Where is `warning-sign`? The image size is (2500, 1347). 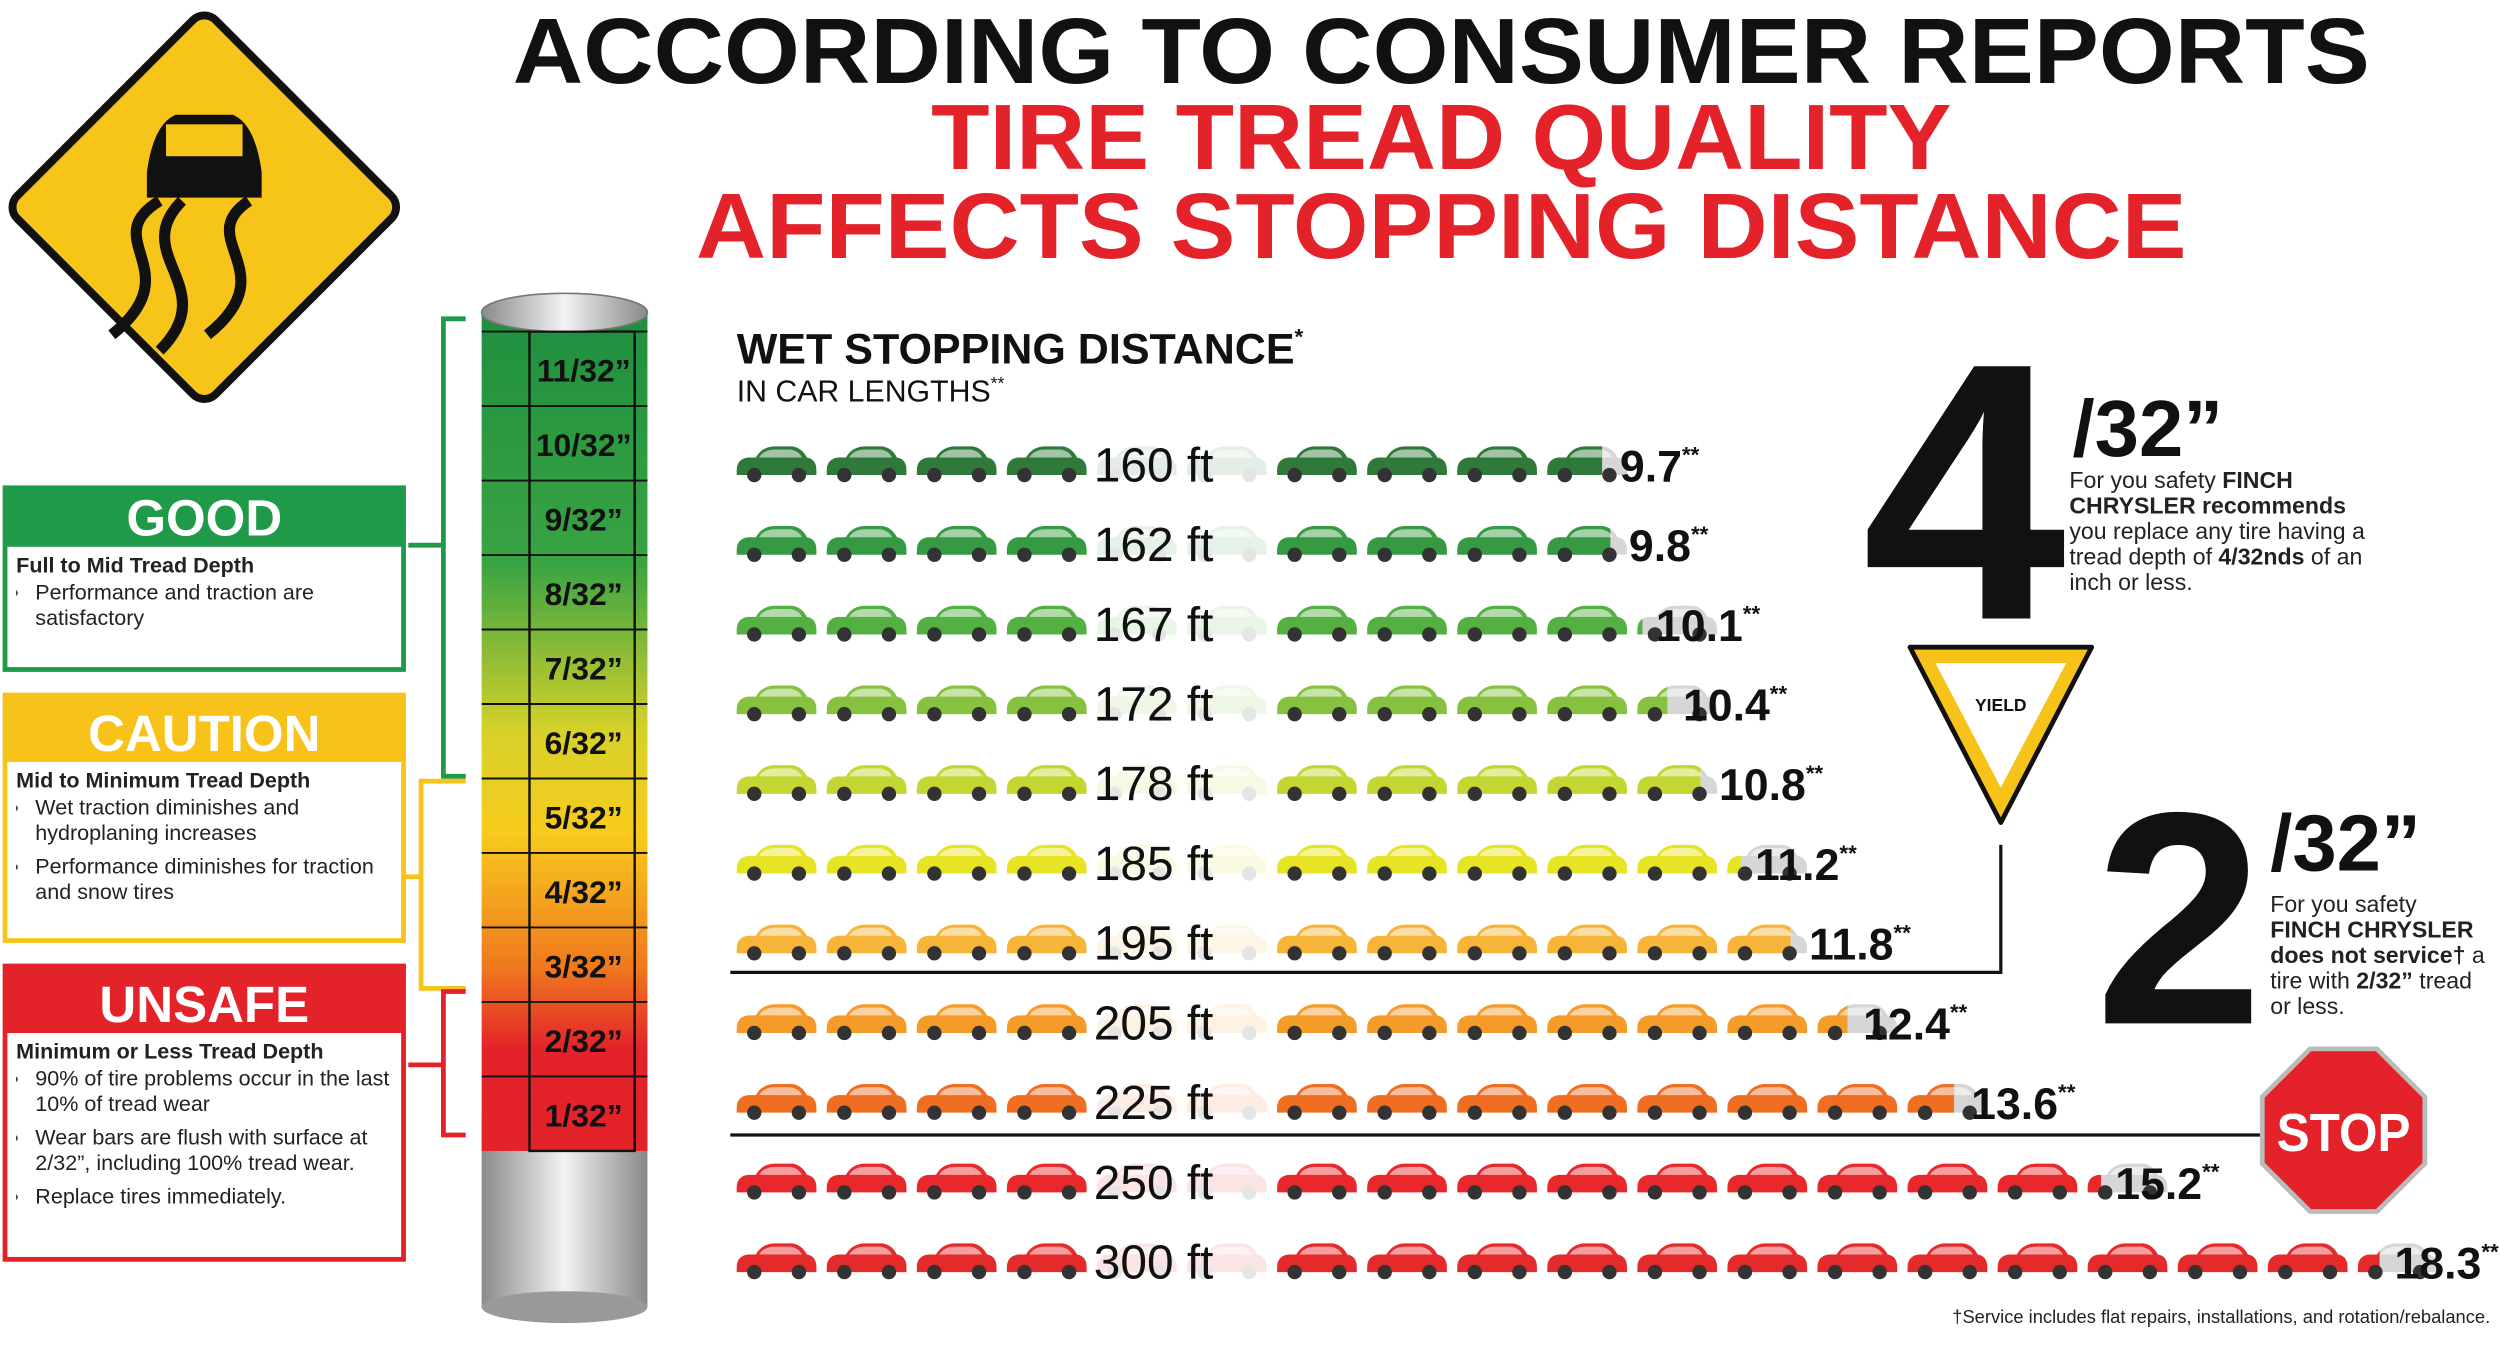
warning-sign is located at coordinates (204, 207).